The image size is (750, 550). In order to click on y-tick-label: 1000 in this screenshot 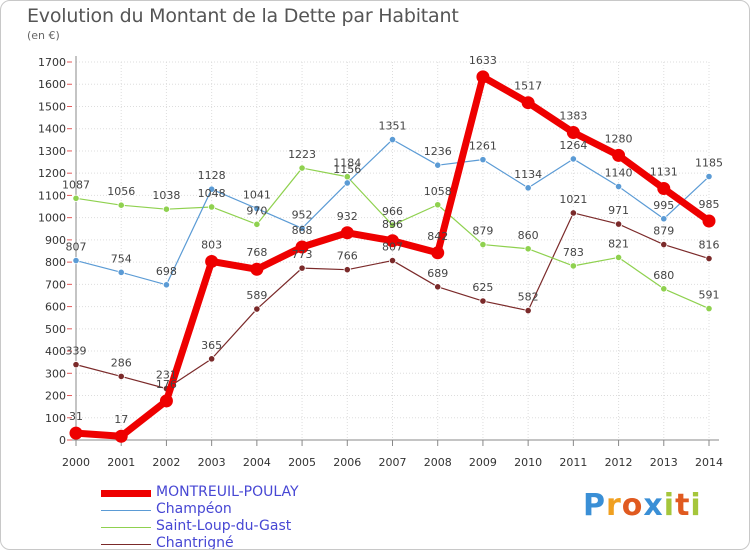, I will do `click(52, 218)`.